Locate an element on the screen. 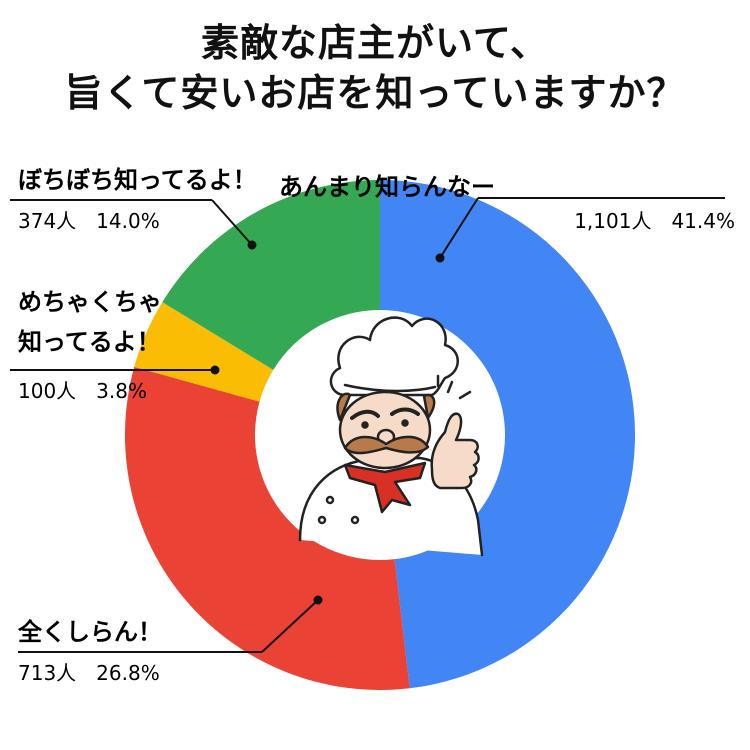 The image size is (750, 750). slice-value-1: 713人 26.8% is located at coordinates (89, 673).